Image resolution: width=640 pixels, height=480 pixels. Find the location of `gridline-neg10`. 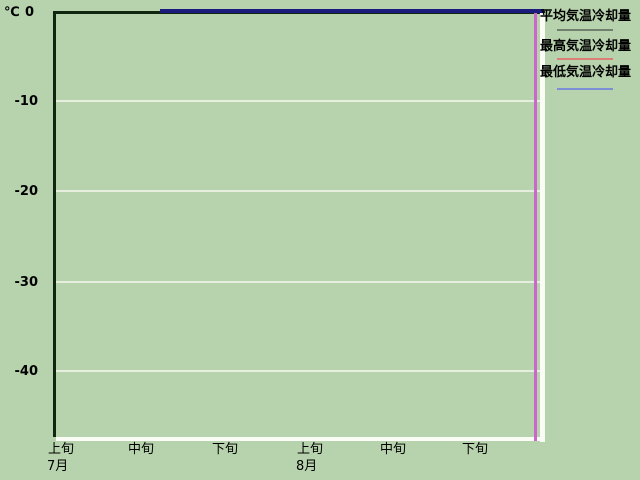

gridline-neg10 is located at coordinates (298, 101).